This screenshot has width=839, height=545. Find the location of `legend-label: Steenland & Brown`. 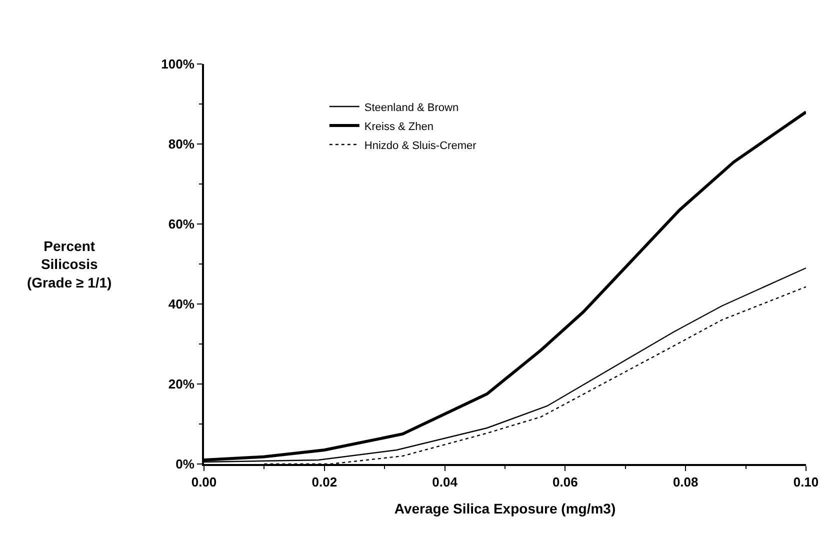

legend-label: Steenland & Brown is located at coordinates (411, 108).